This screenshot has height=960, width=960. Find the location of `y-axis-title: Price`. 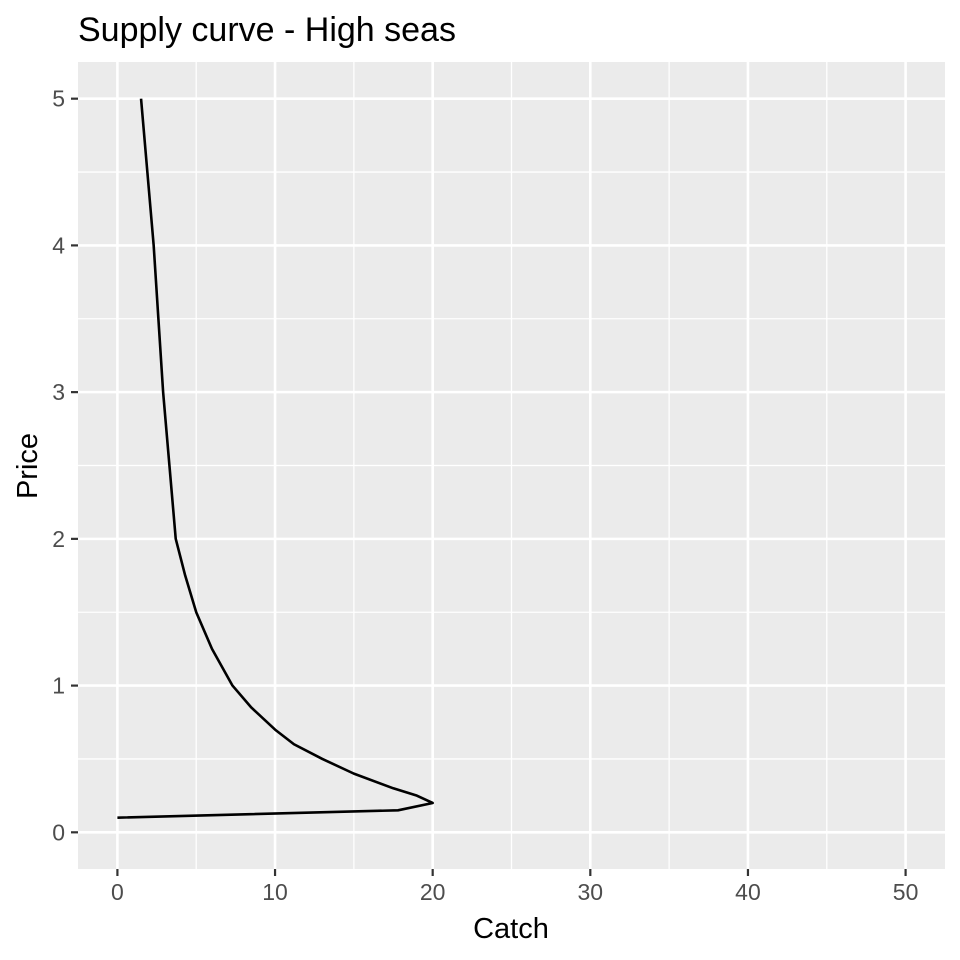

y-axis-title: Price is located at coordinates (28, 466).